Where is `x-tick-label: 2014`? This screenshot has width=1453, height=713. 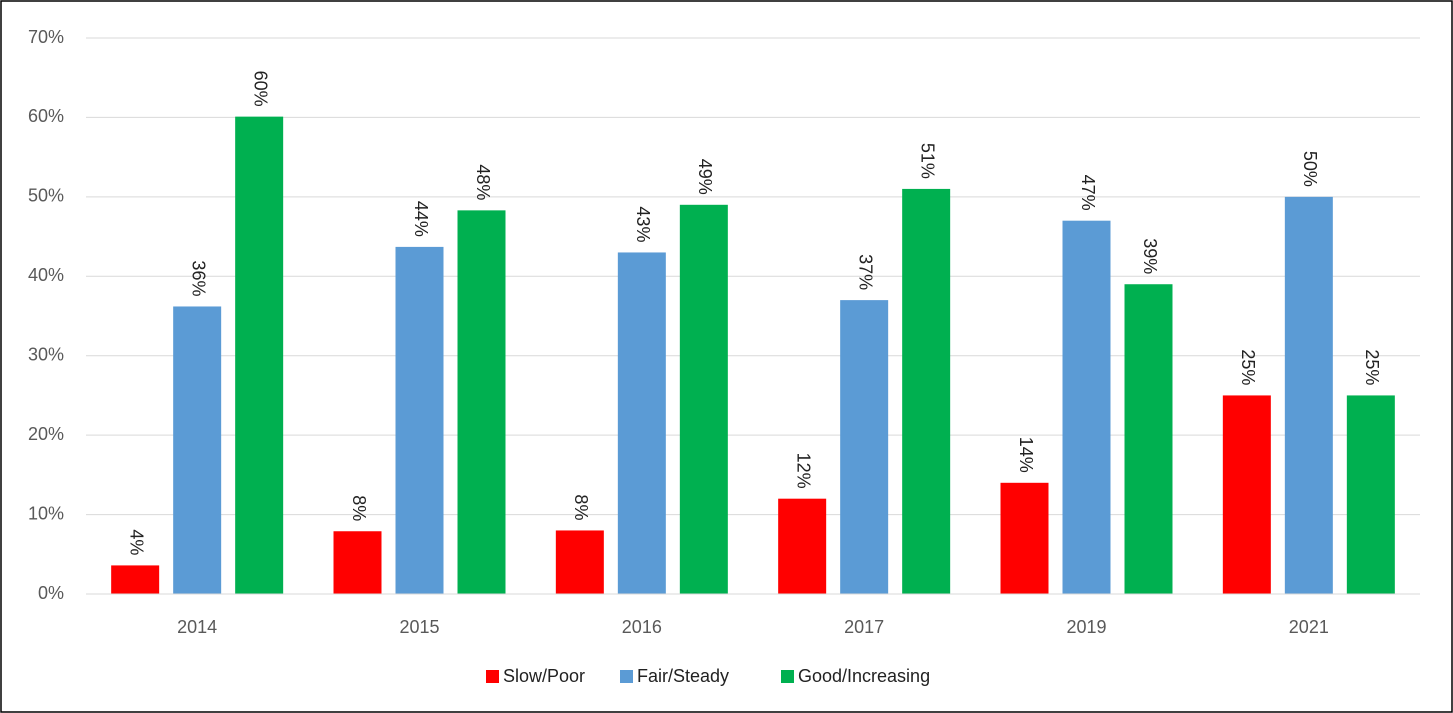
x-tick-label: 2014 is located at coordinates (197, 627).